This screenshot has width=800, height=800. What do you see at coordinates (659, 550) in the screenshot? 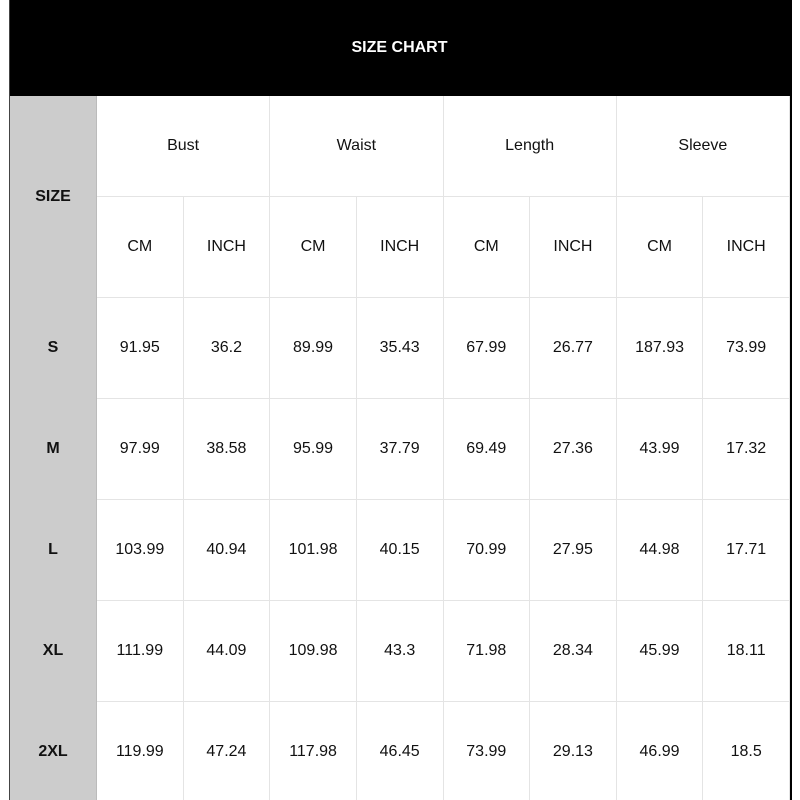
I see `measurement-cell: 44.98` at bounding box center [659, 550].